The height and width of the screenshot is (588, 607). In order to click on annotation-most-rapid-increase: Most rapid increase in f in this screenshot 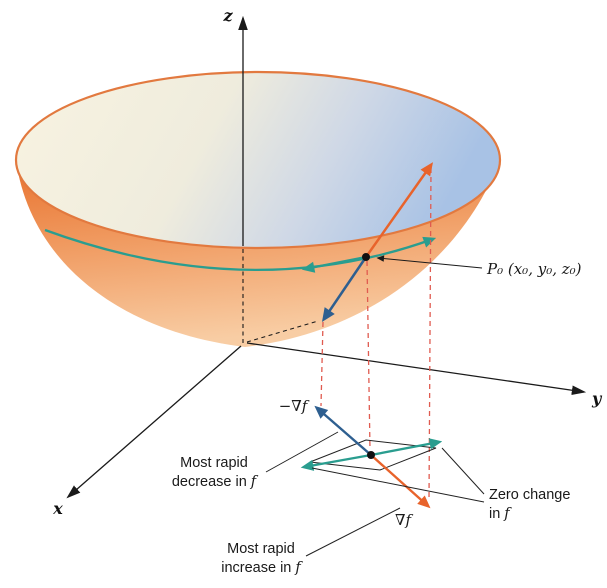, I will do `click(262, 558)`.